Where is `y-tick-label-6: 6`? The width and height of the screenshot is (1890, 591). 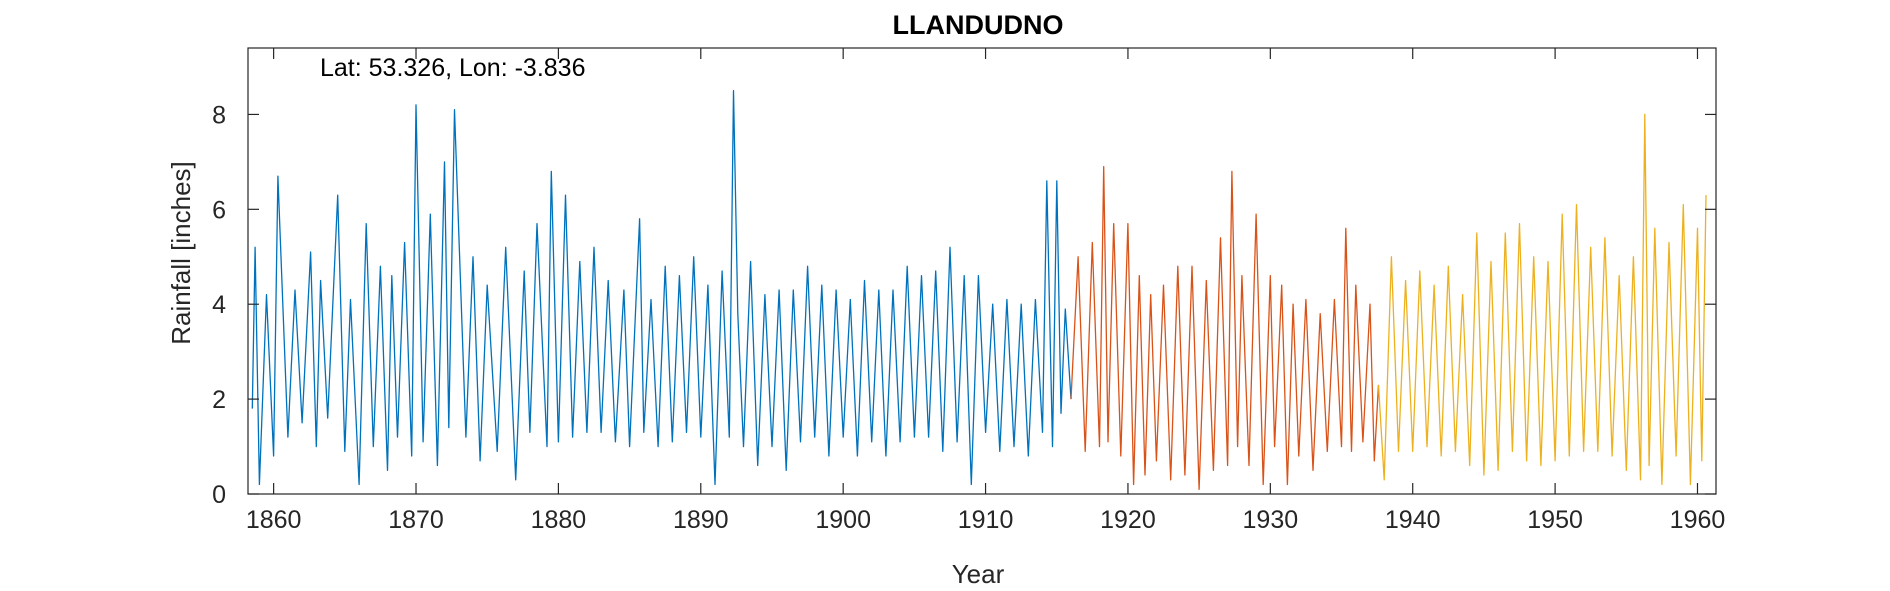
y-tick-label-6: 6 is located at coordinates (219, 210).